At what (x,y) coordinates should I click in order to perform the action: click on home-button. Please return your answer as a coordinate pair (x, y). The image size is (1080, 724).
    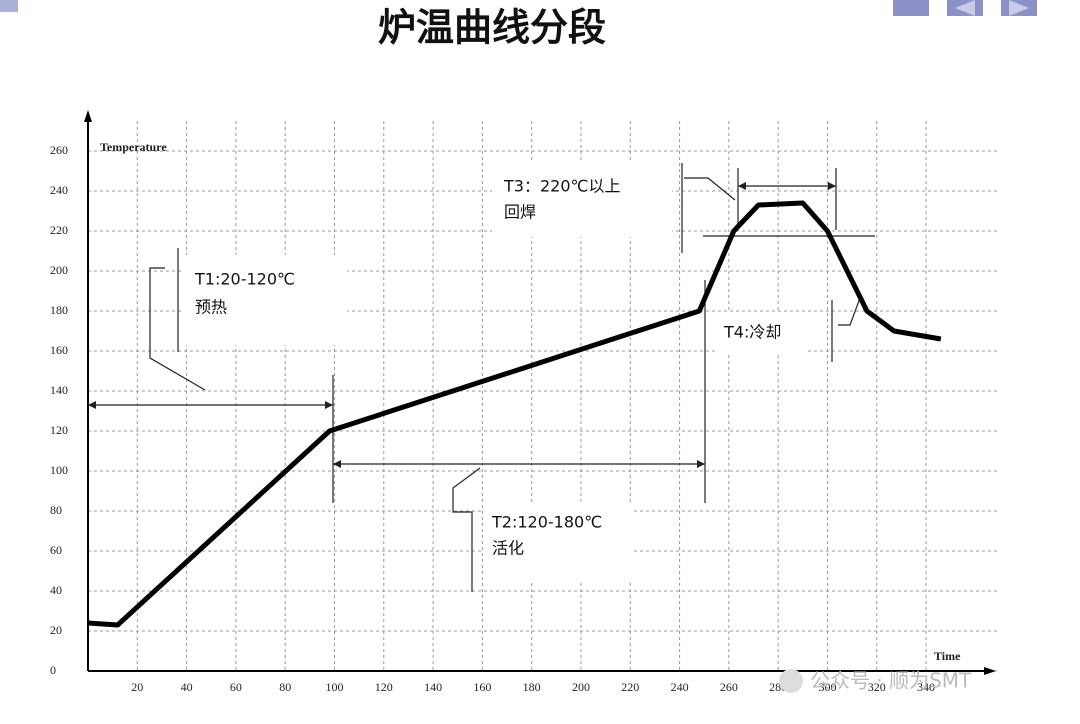
    Looking at the image, I should click on (911, 8).